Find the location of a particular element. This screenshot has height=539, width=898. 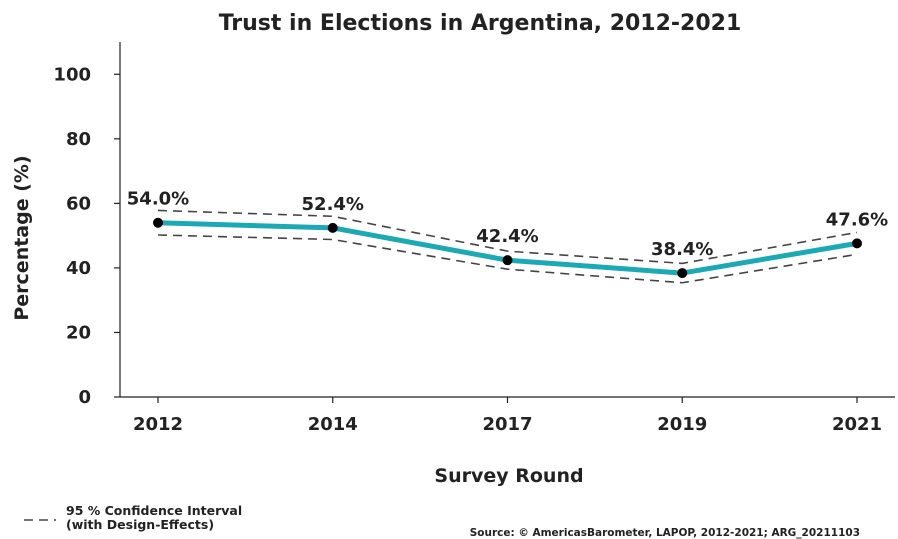

y-tick-label: 0 is located at coordinates (84, 397).